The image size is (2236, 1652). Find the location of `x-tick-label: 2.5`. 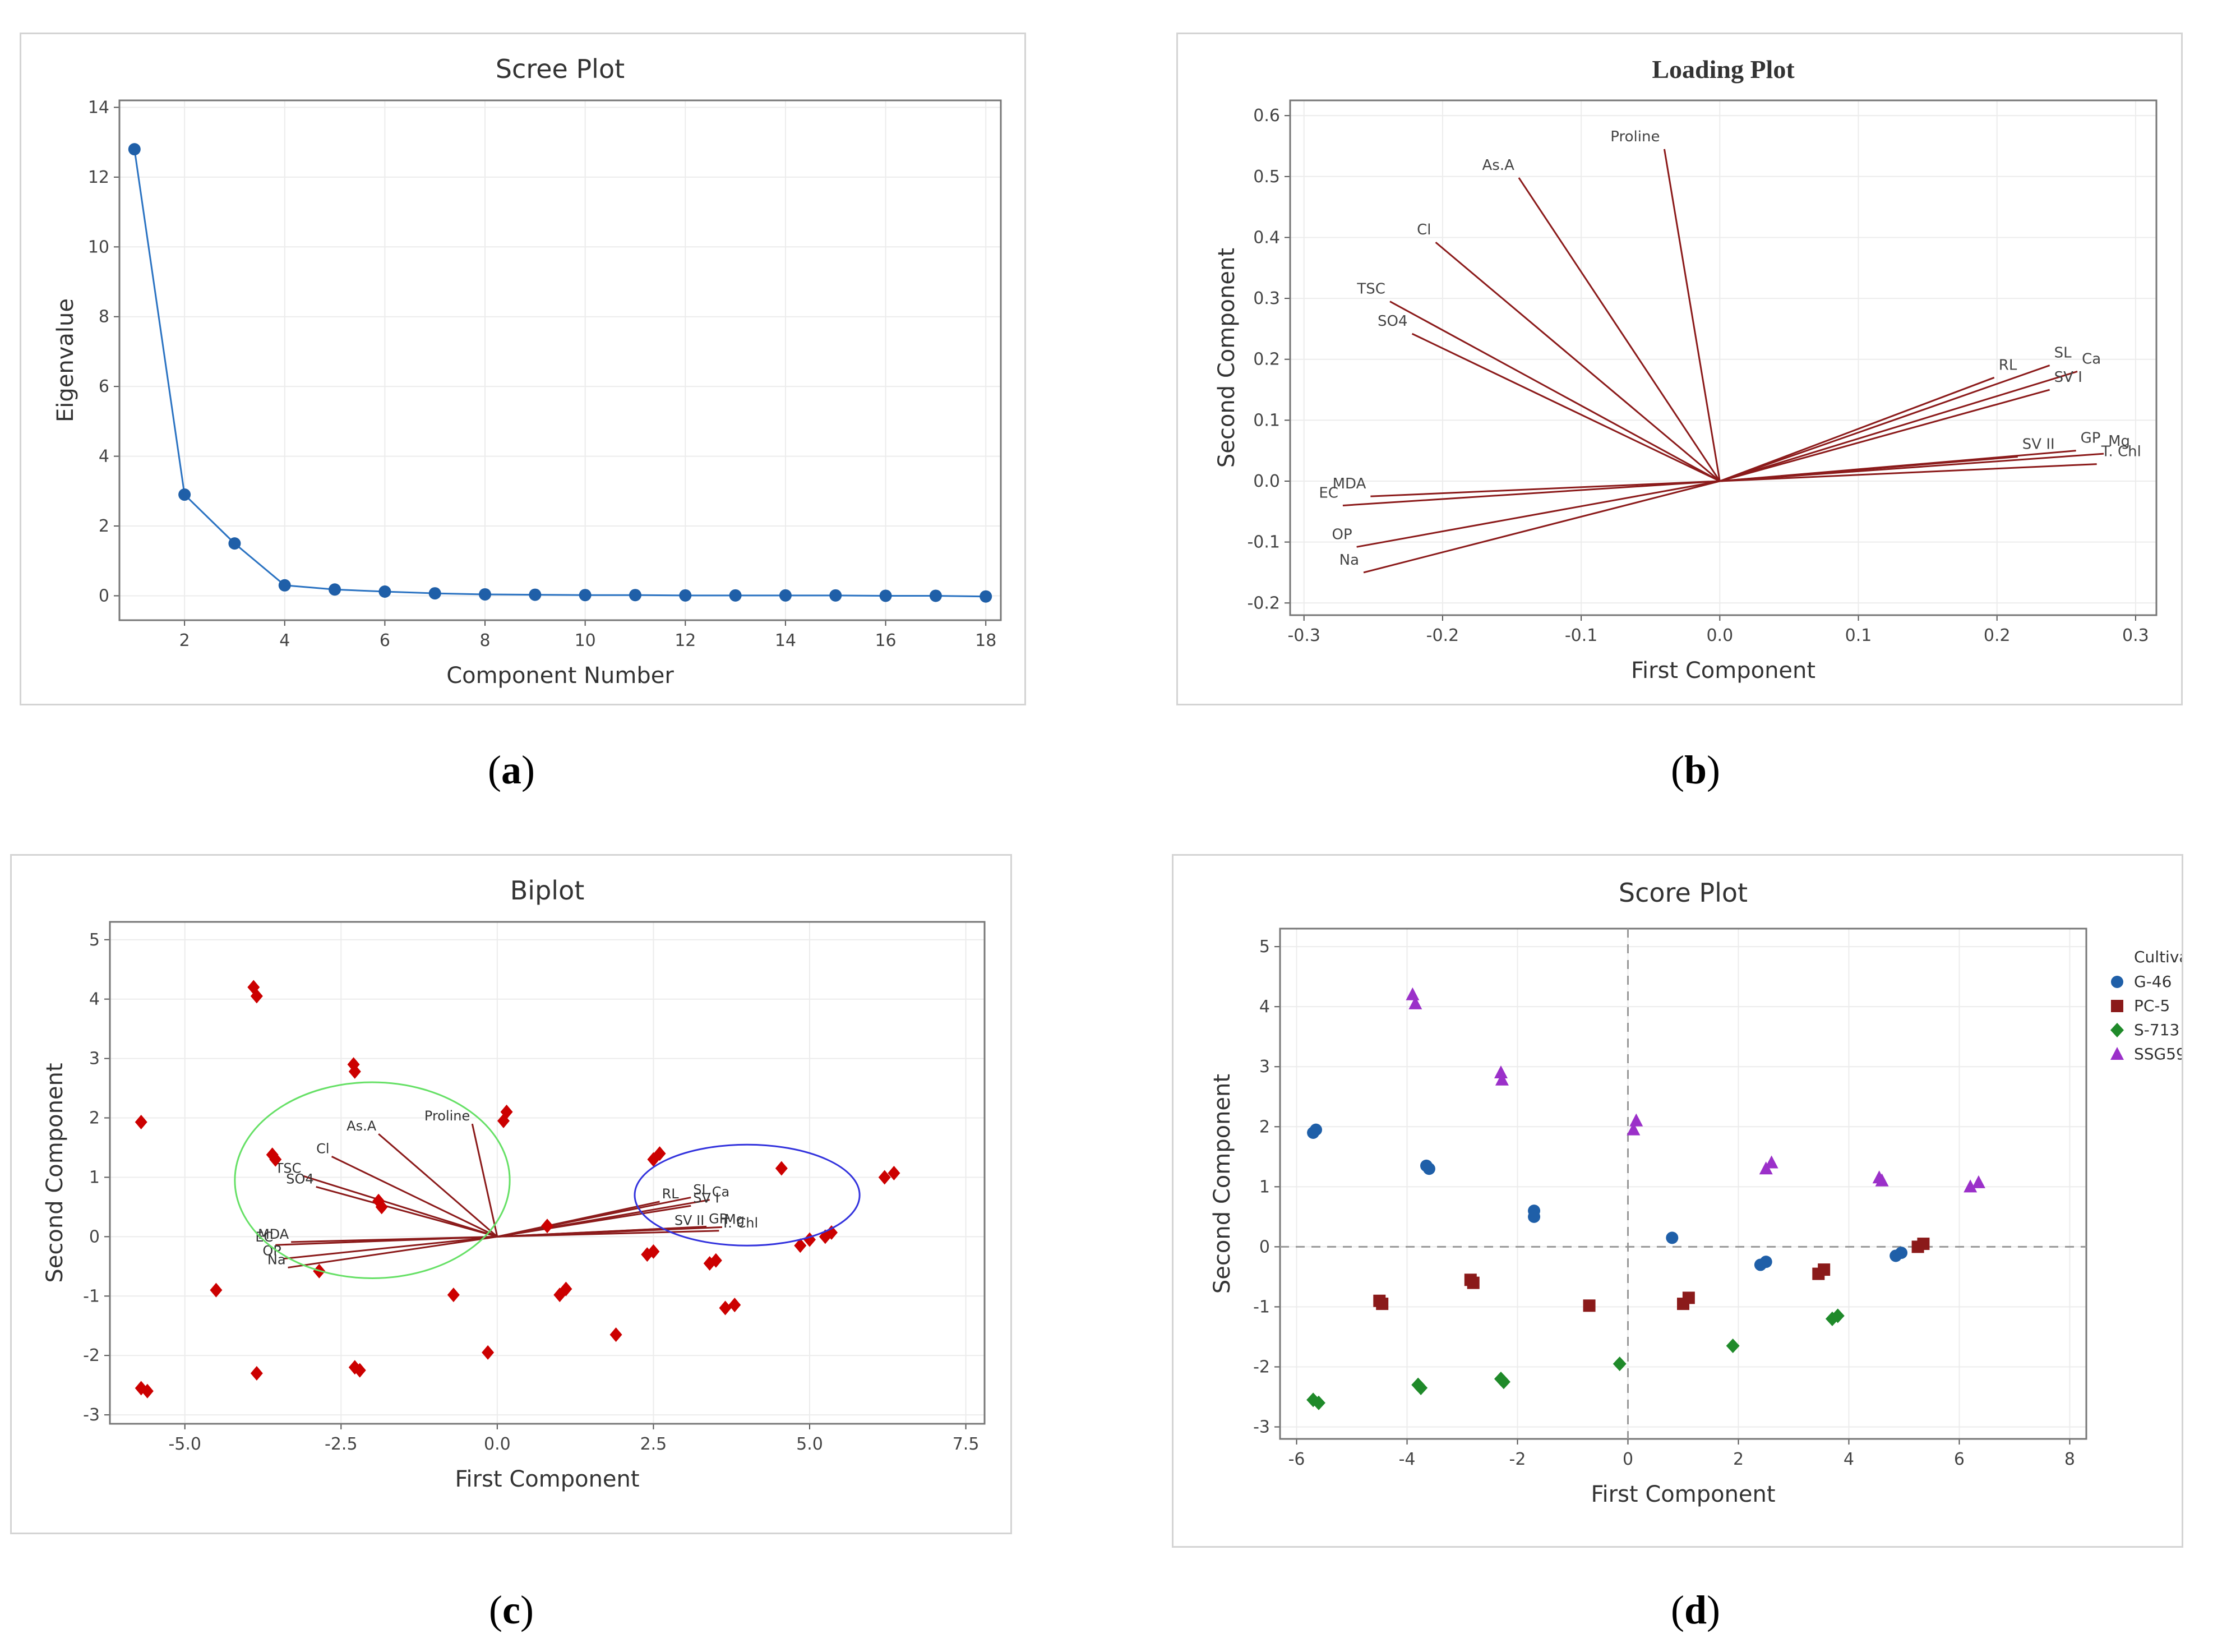

x-tick-label: 2.5 is located at coordinates (653, 1444).